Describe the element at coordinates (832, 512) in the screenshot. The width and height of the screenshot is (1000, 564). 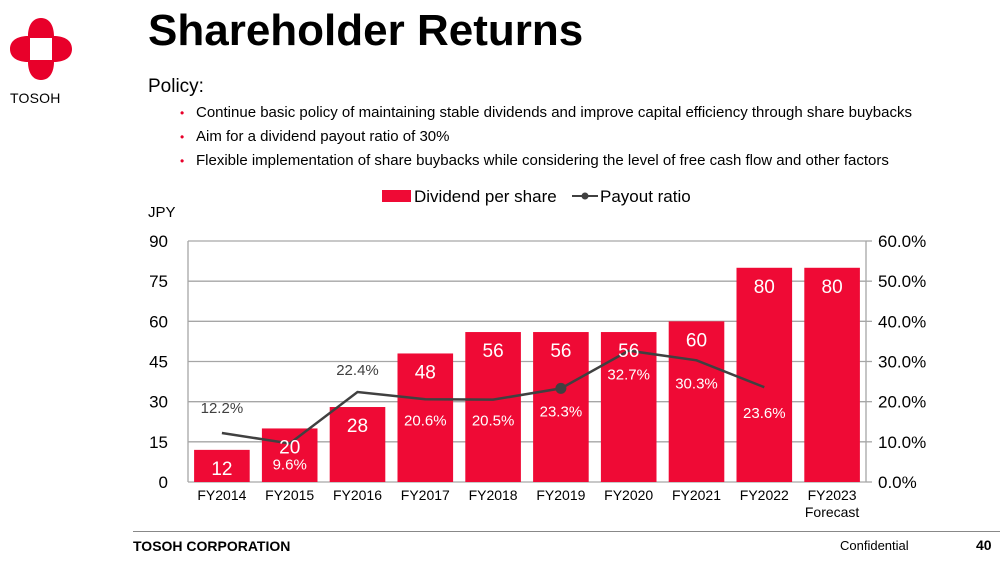
I see `x-tick-sublabel: Forecast` at that location.